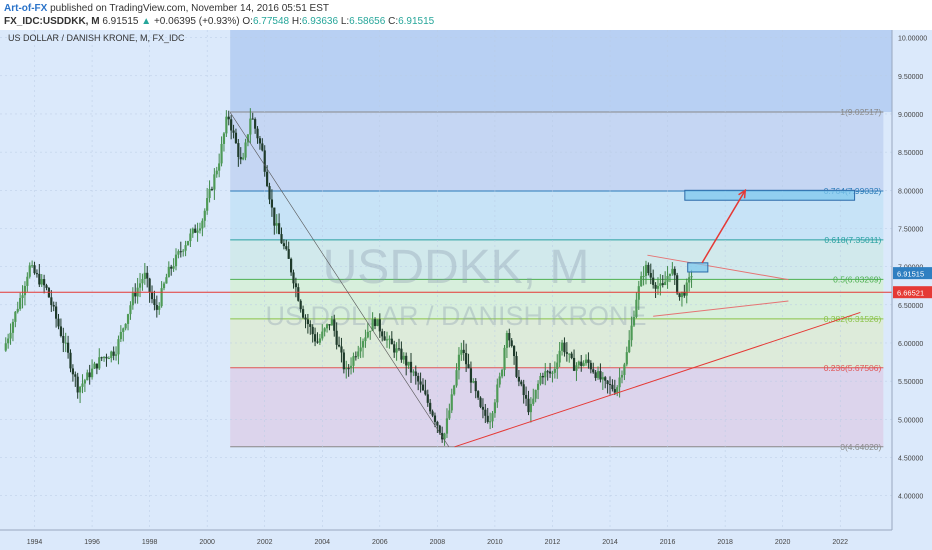  I want to click on fib-level-label: 0.382(6.31526), so click(853, 319).